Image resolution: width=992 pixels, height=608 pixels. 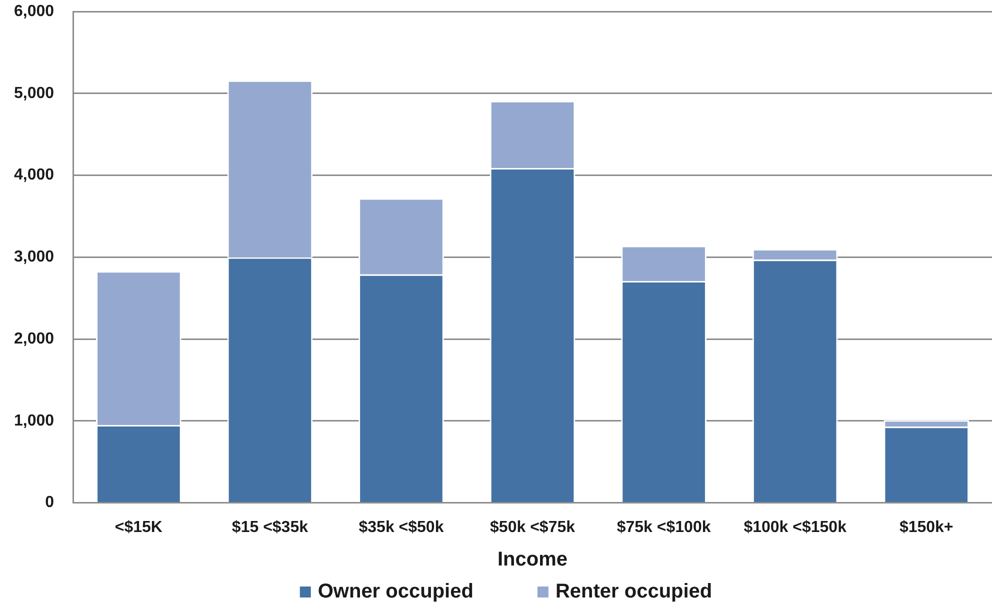 I want to click on x-axis-title: Income, so click(x=533, y=559).